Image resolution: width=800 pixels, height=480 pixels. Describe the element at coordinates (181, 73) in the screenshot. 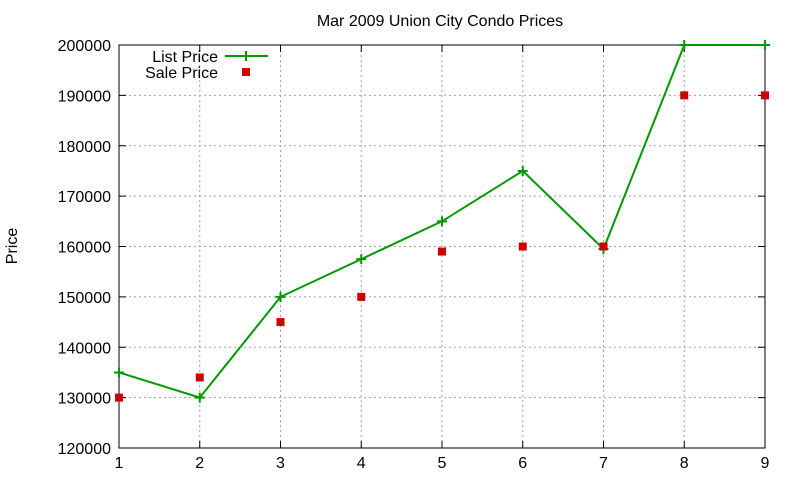

I see `legend-label: Sale Price` at that location.